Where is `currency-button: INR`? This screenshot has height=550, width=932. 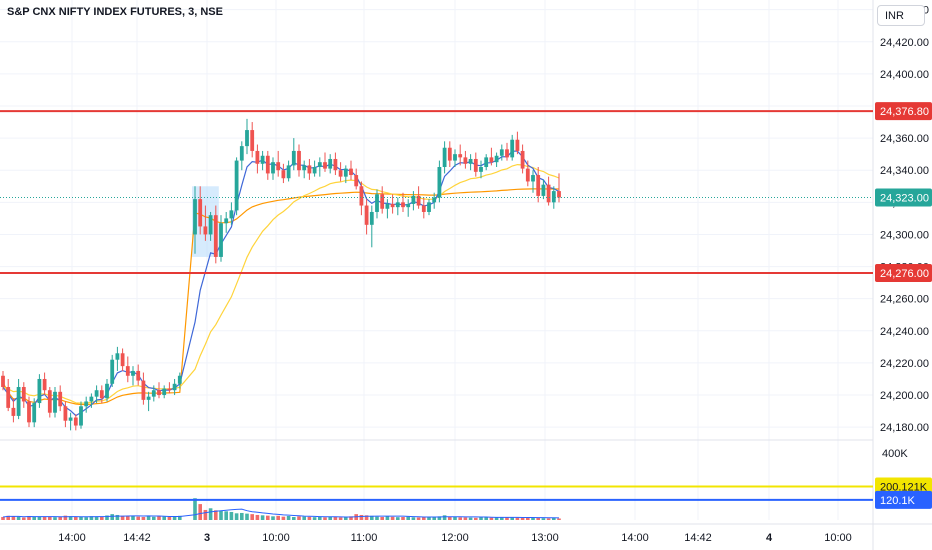
currency-button: INR is located at coordinates (901, 15).